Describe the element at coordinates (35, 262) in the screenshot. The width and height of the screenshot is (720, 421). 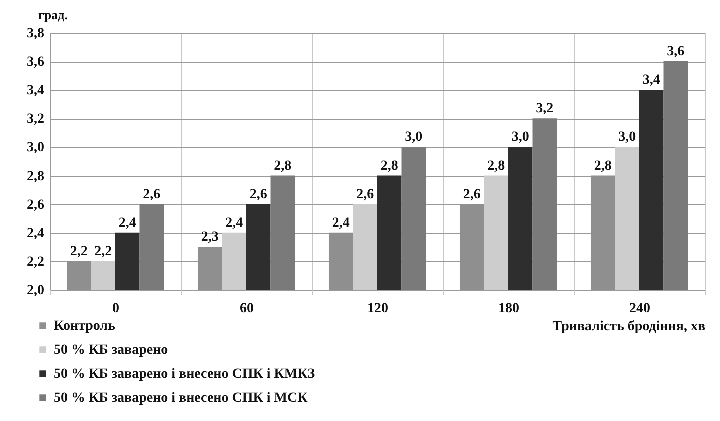
I see `y-tick-label: 2,2` at that location.